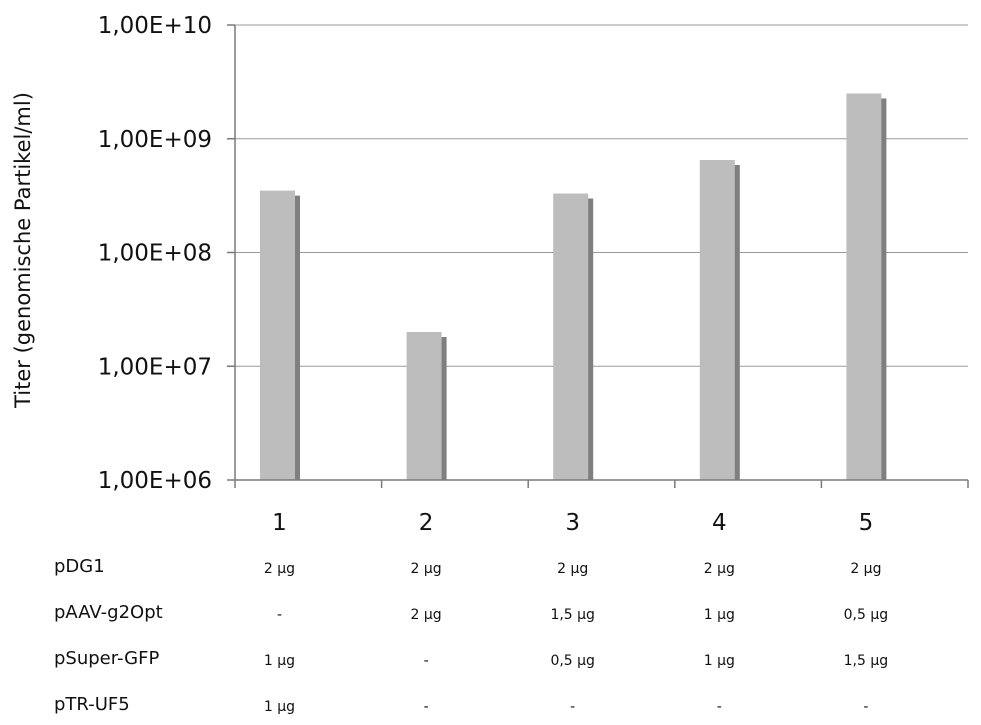 The width and height of the screenshot is (981, 725). What do you see at coordinates (23, 250) in the screenshot?
I see `y-axis-title: Titer (genomische Partikel/ml)` at bounding box center [23, 250].